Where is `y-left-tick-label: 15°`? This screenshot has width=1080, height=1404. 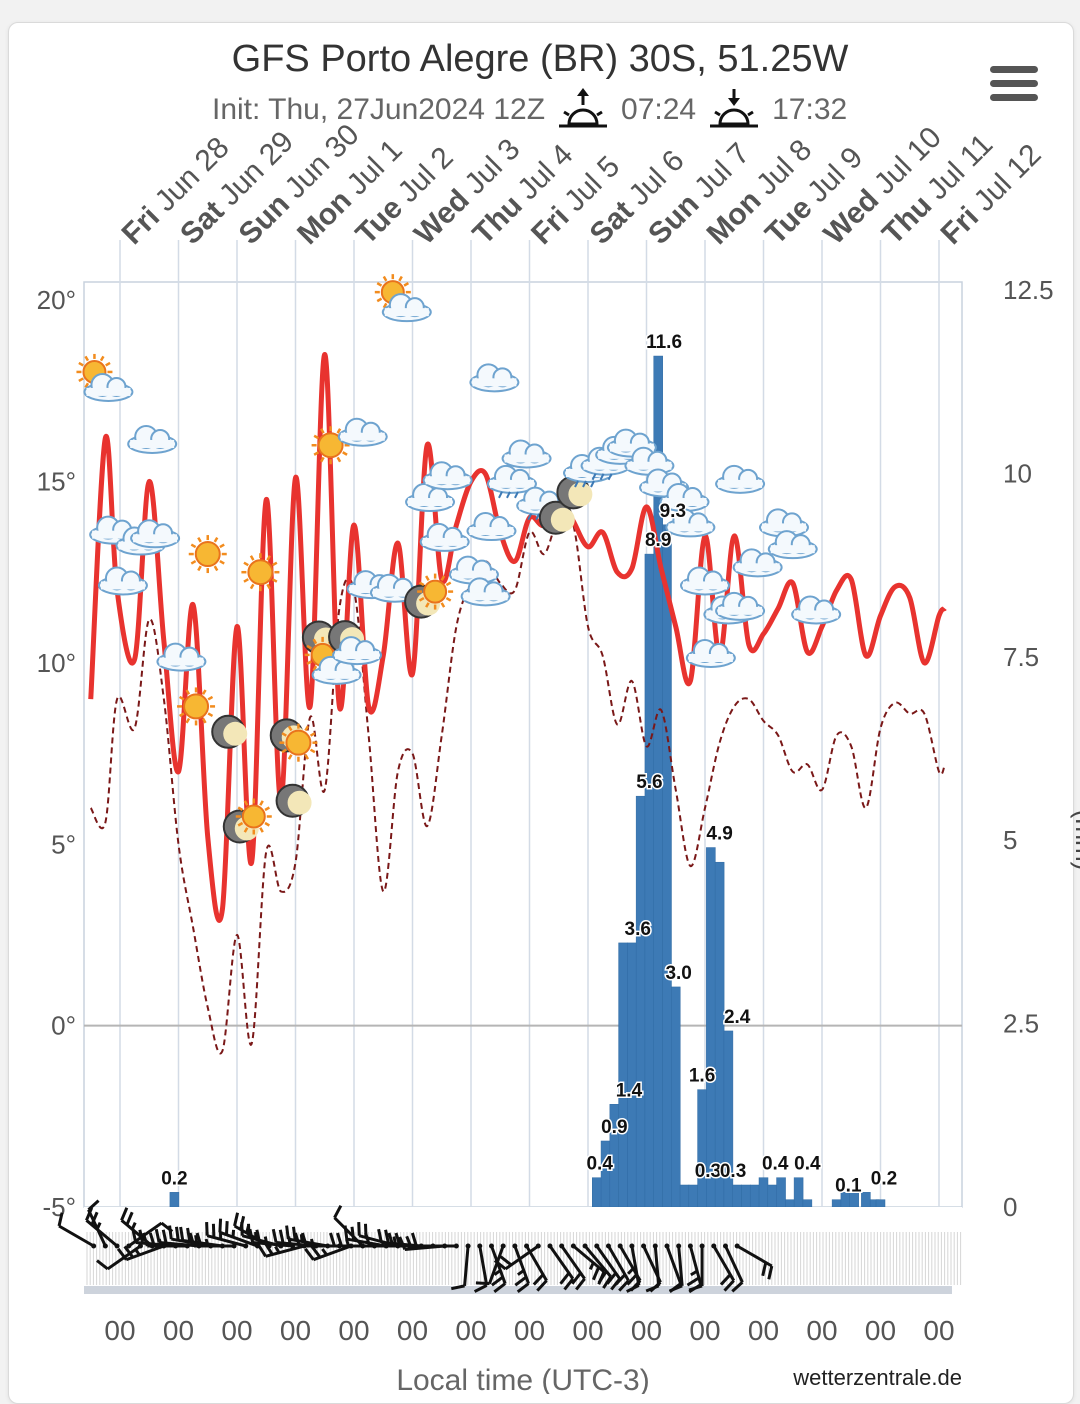 y-left-tick-label: 15° is located at coordinates (56, 482).